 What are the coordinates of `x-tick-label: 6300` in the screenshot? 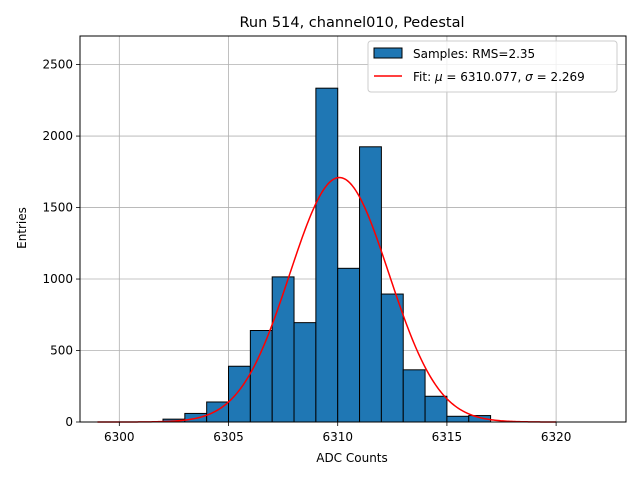 It's located at (119, 437).